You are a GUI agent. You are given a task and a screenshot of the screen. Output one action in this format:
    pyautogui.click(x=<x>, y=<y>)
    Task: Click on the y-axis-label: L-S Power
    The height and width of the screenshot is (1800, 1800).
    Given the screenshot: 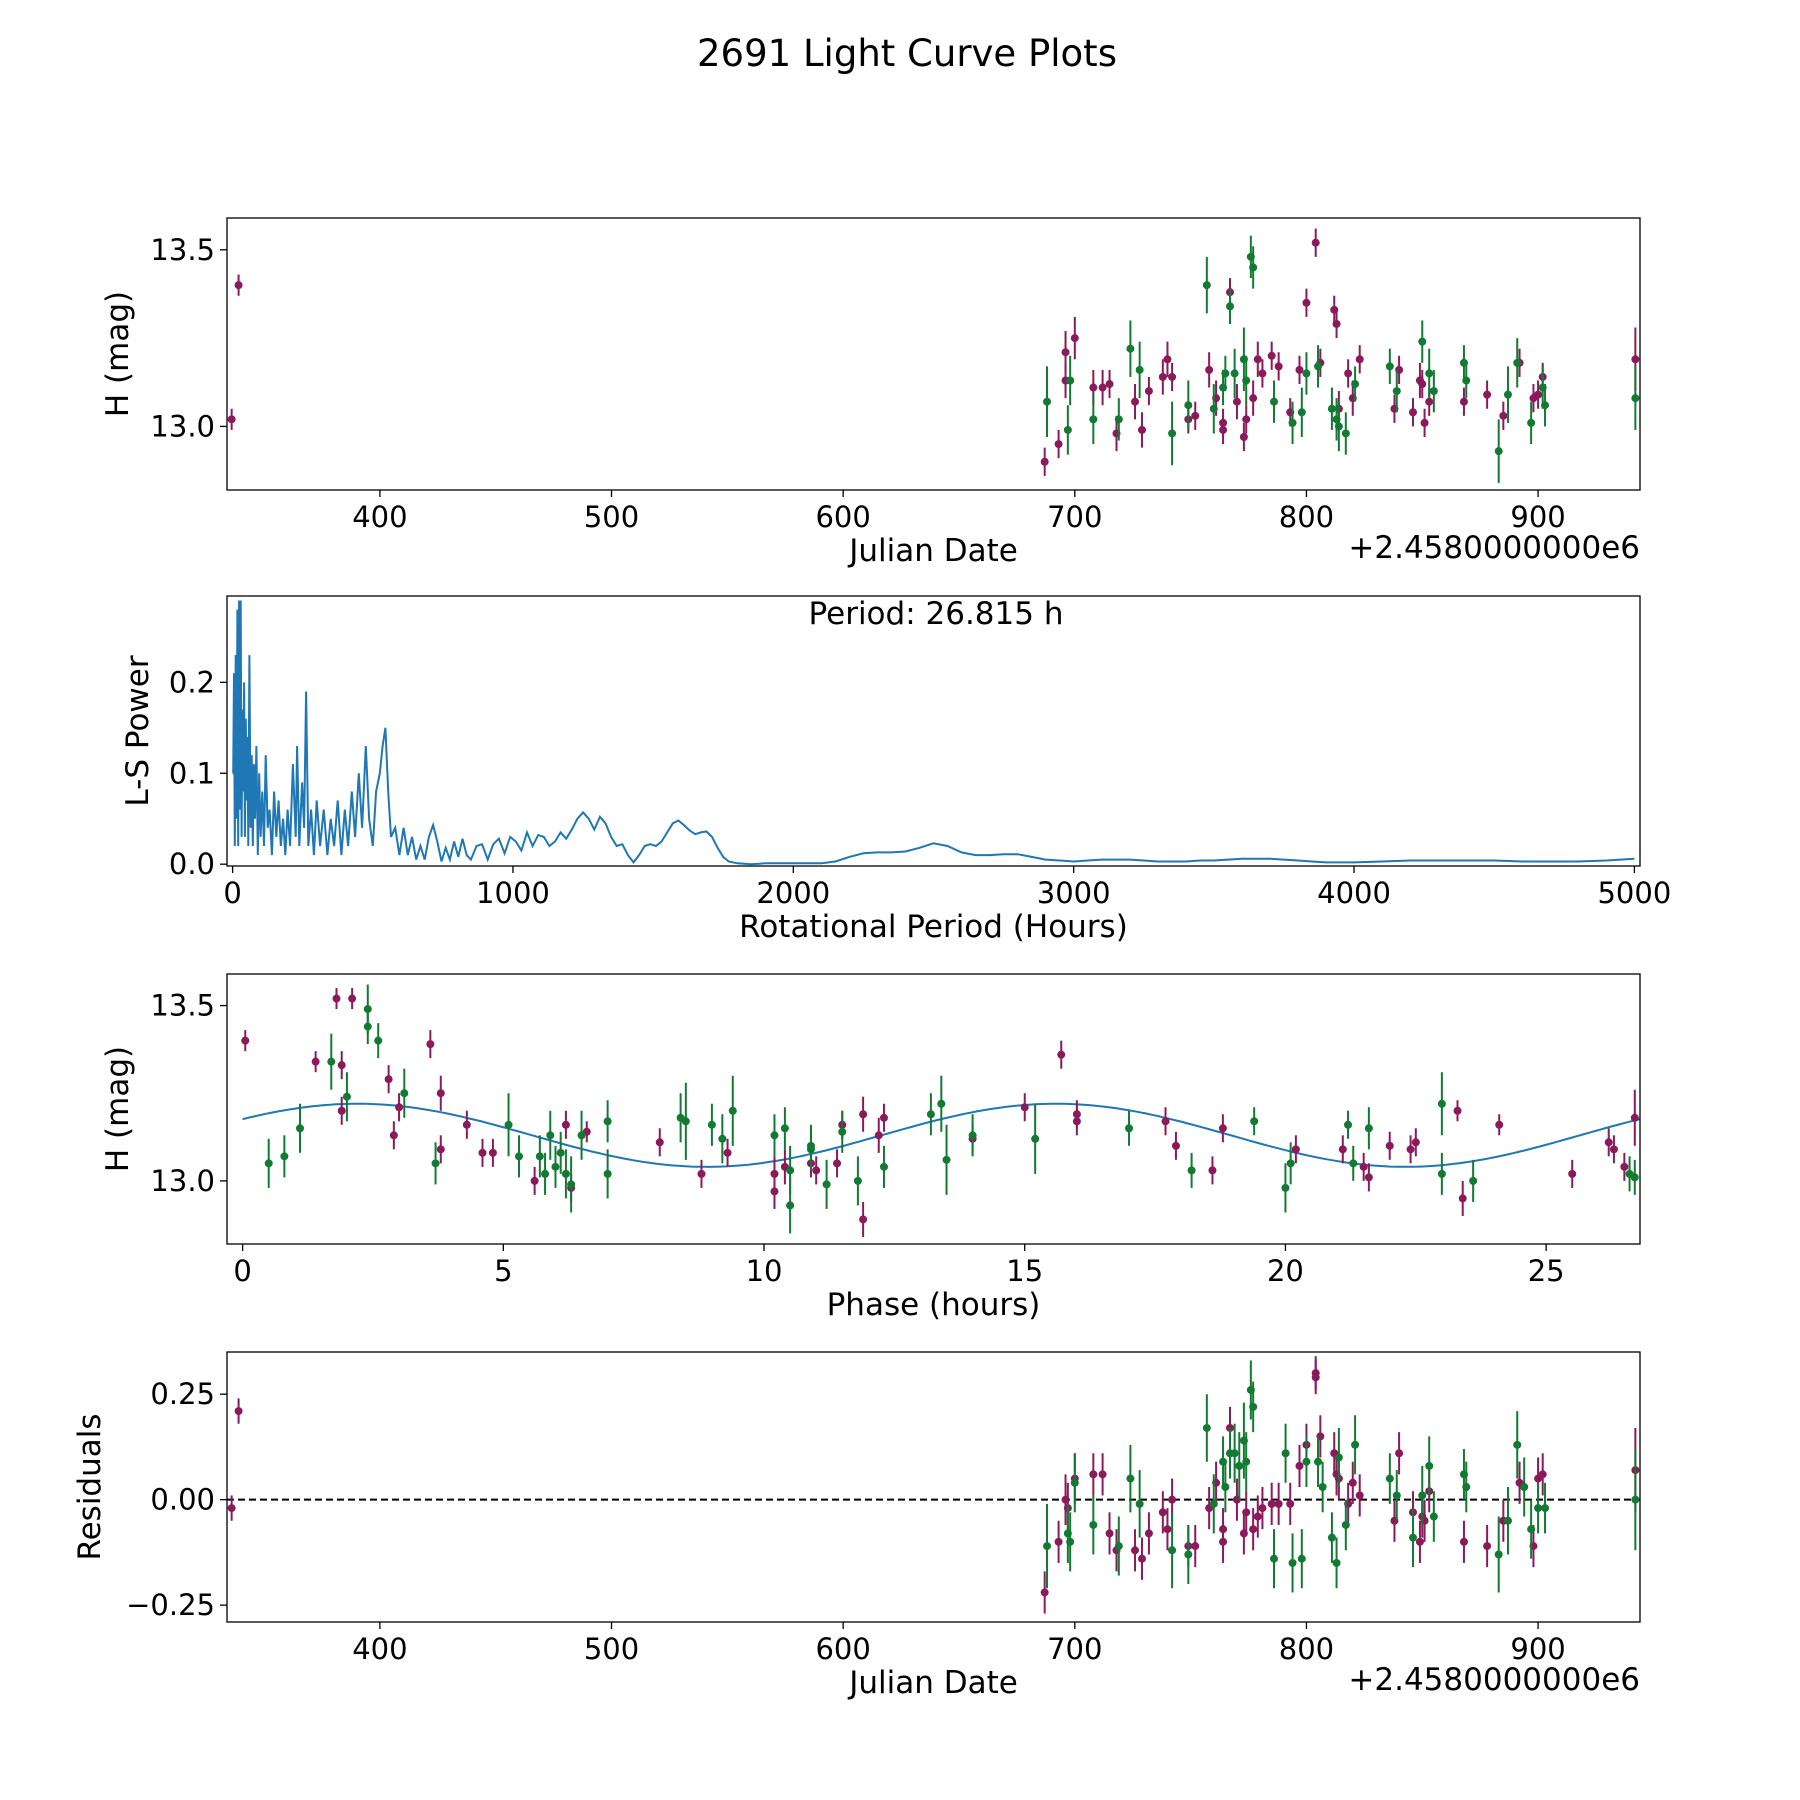 What is the action you would take?
    pyautogui.click(x=138, y=730)
    